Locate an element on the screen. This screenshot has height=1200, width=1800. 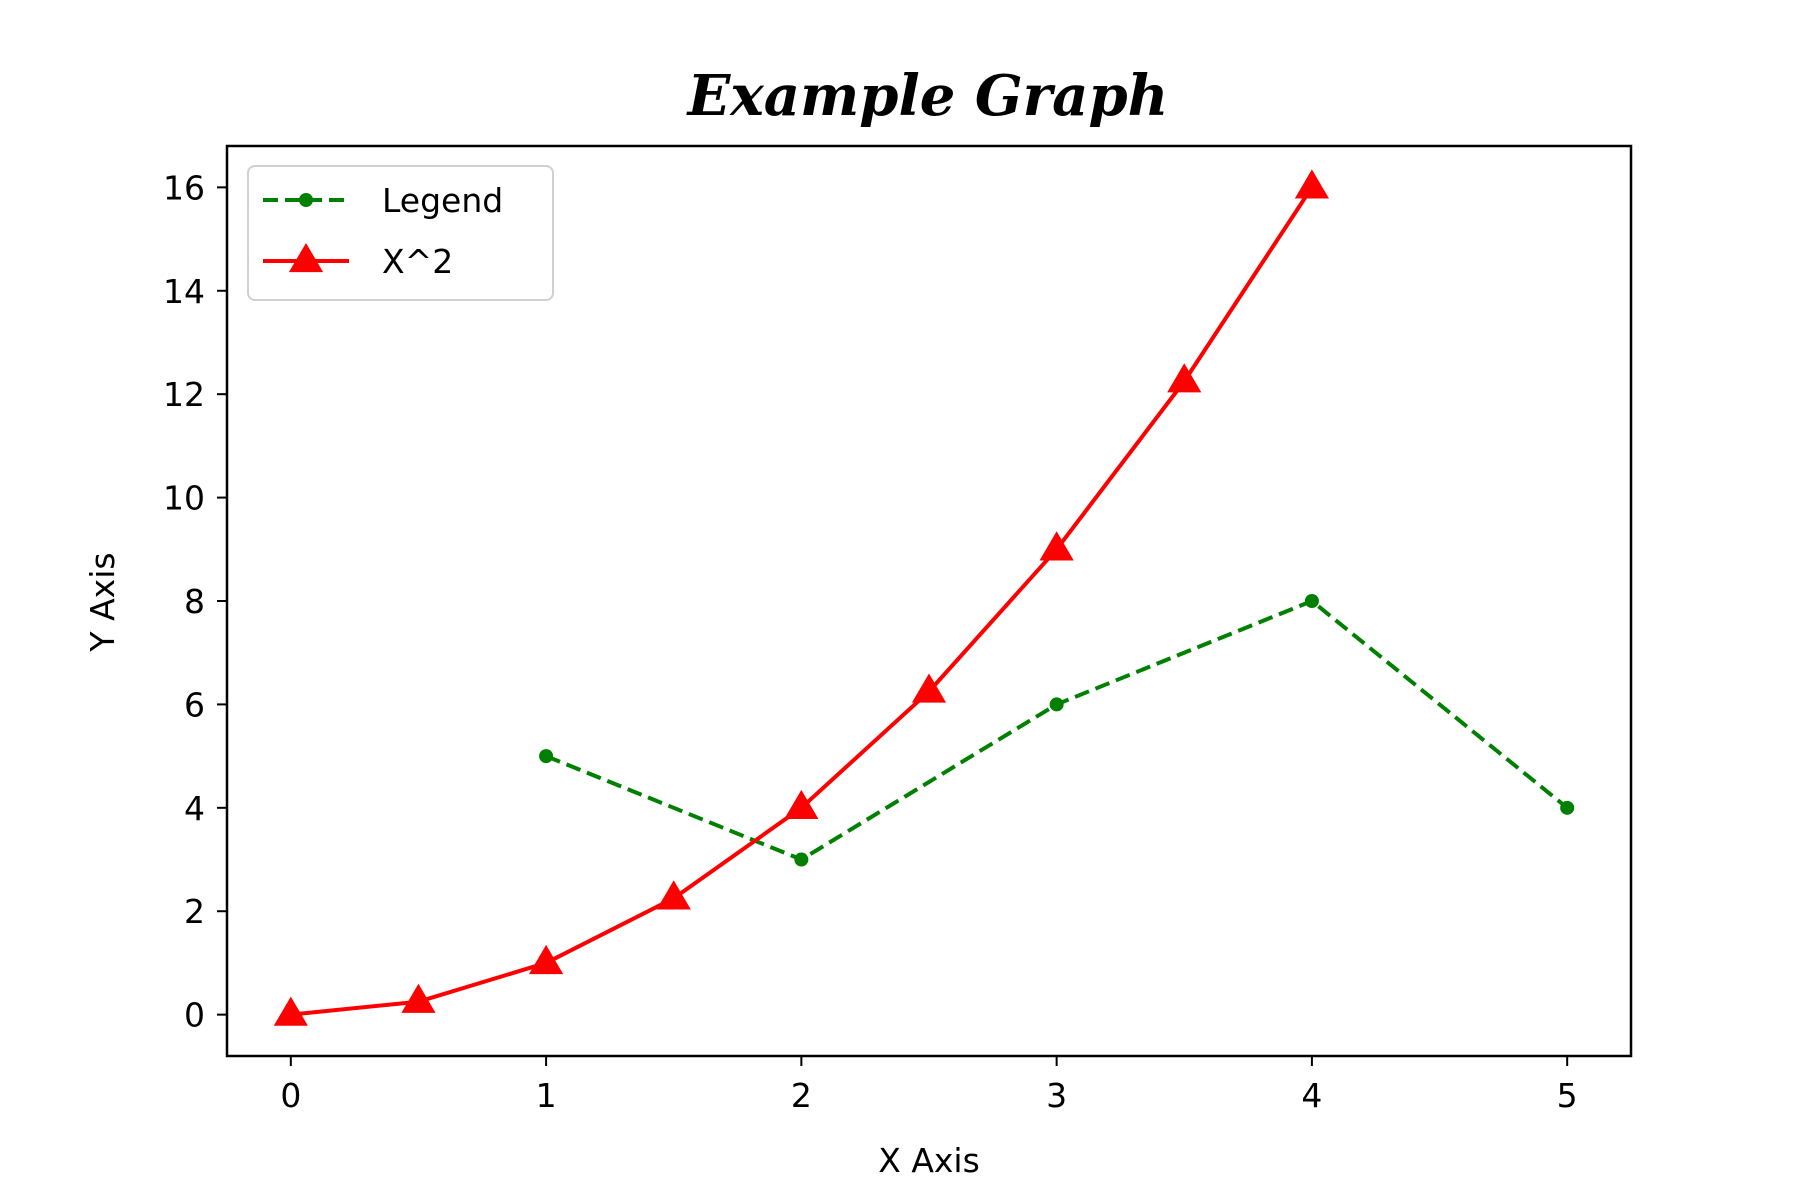
x-axis-ticks: 0 1 2 3 4 5 is located at coordinates (929, 1085).